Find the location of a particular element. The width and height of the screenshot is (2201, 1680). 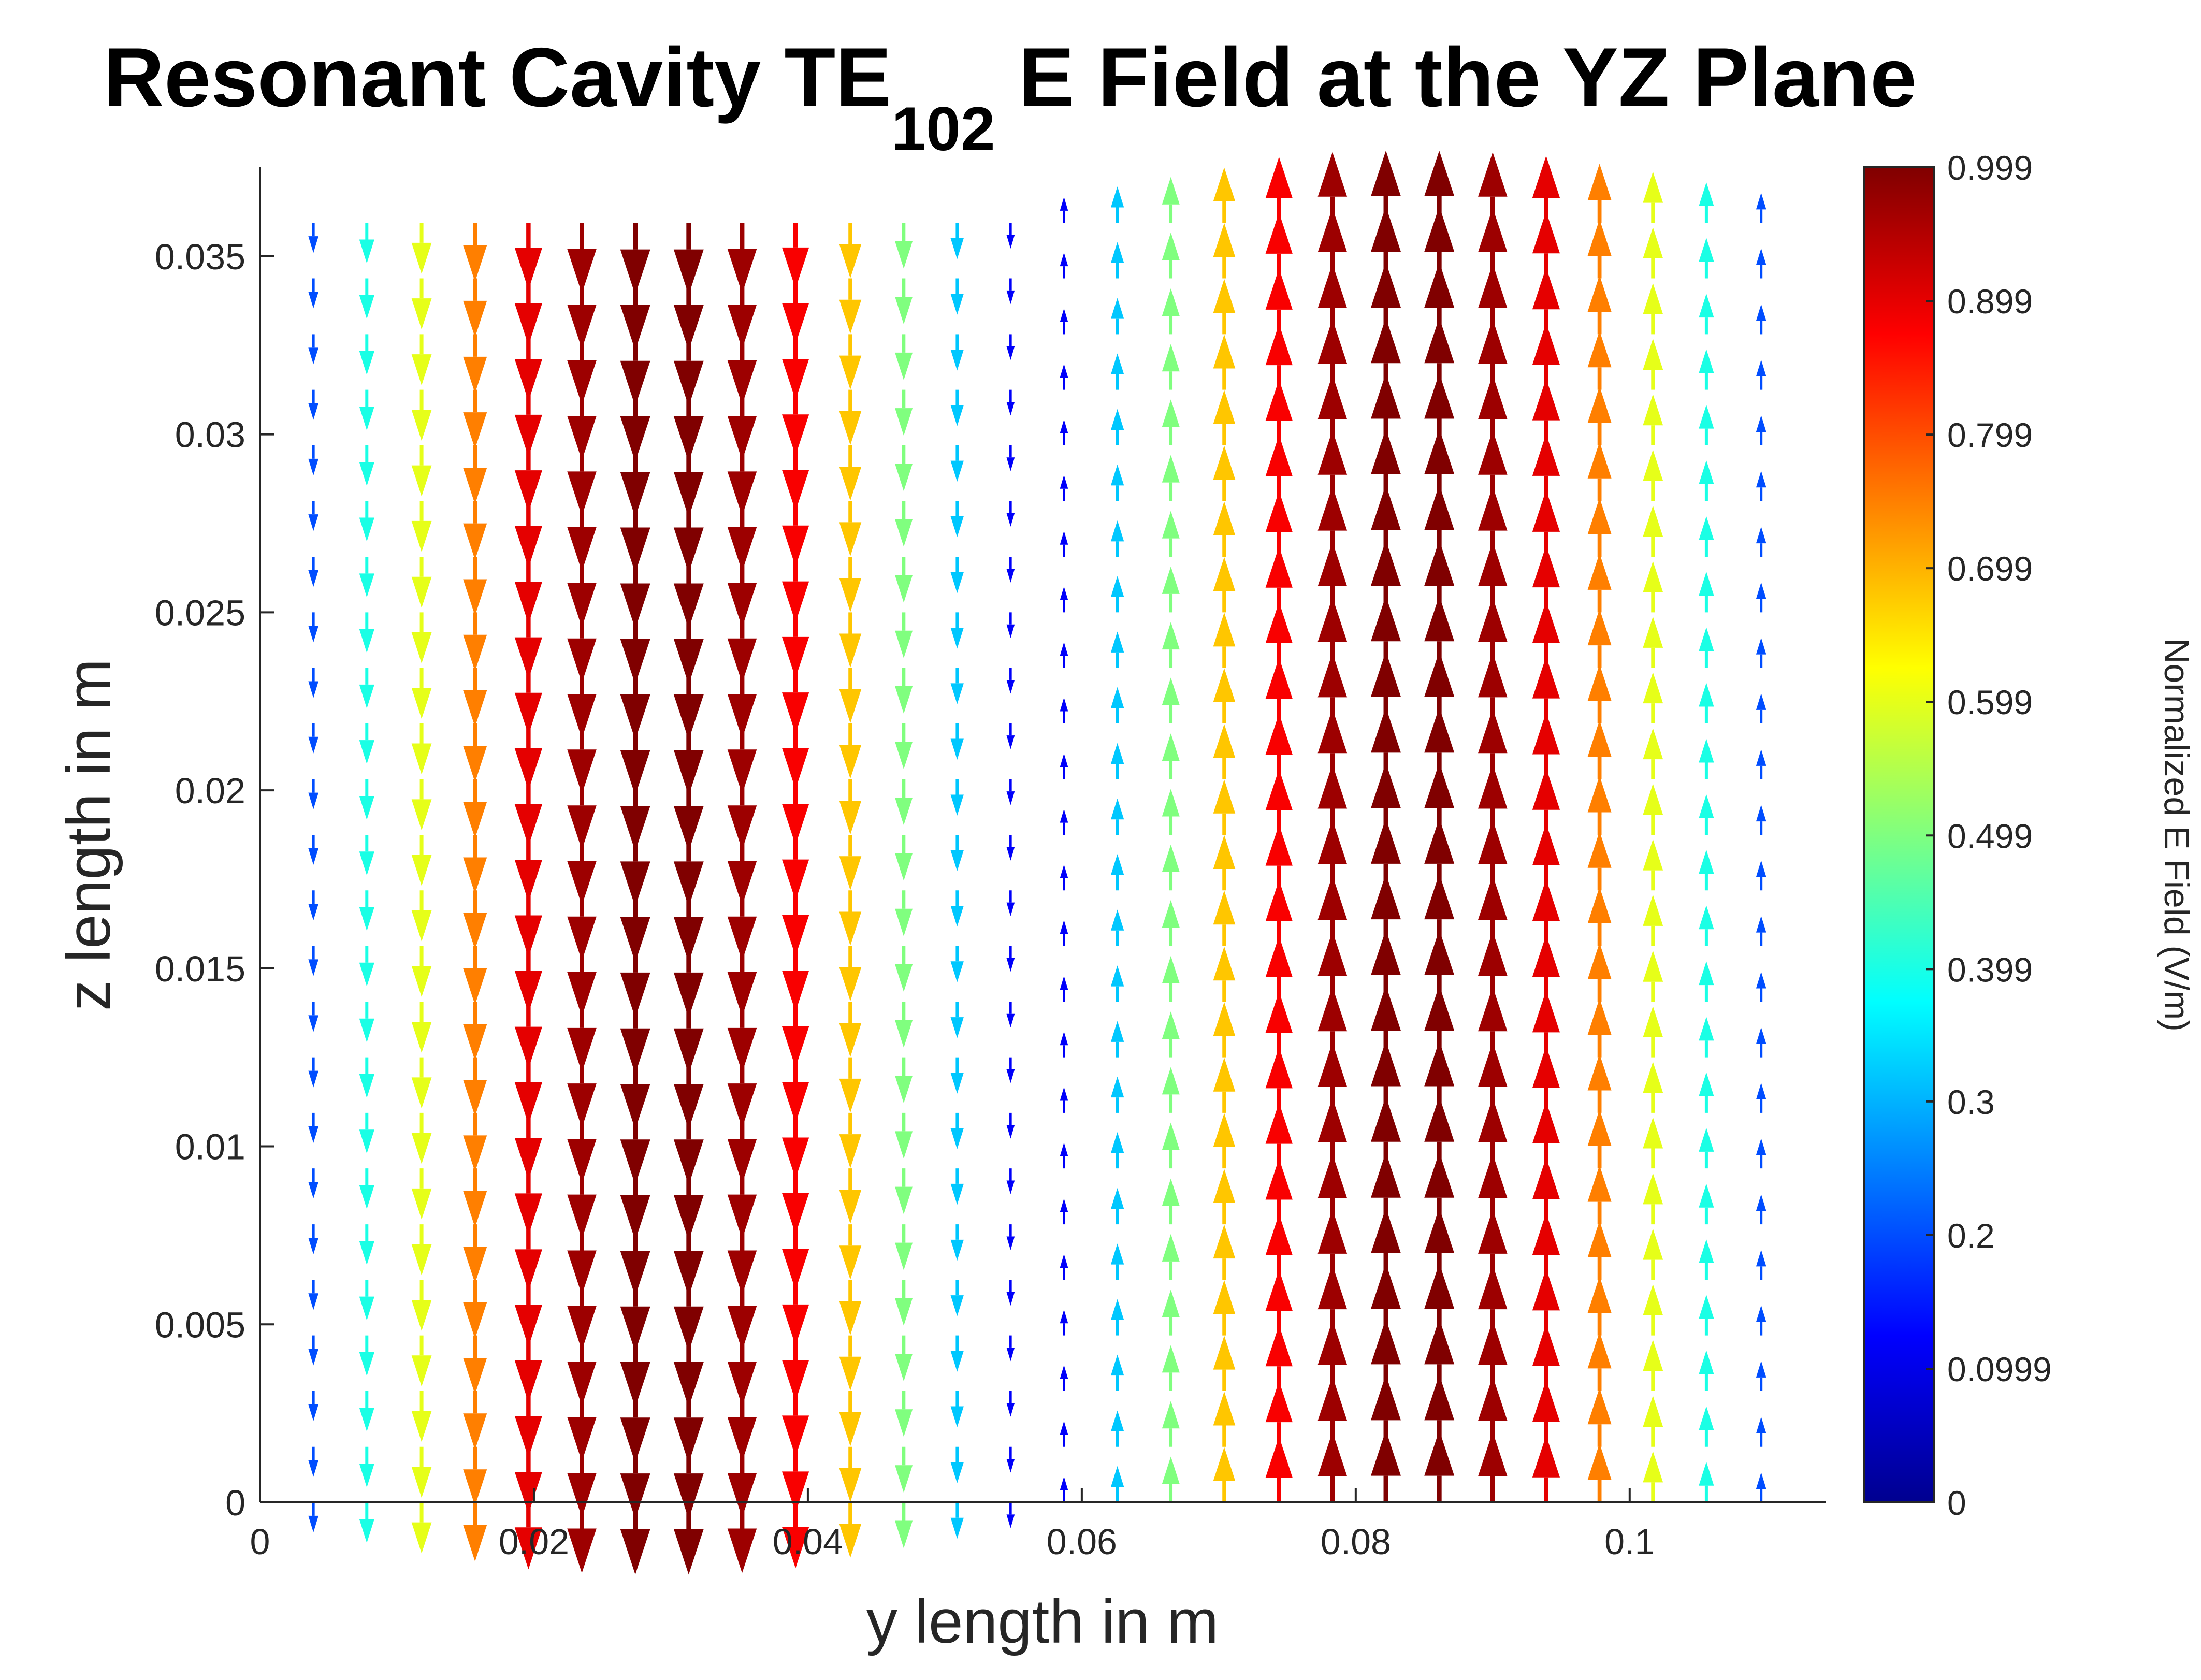

y-tick-label: 0 is located at coordinates (235, 1503).